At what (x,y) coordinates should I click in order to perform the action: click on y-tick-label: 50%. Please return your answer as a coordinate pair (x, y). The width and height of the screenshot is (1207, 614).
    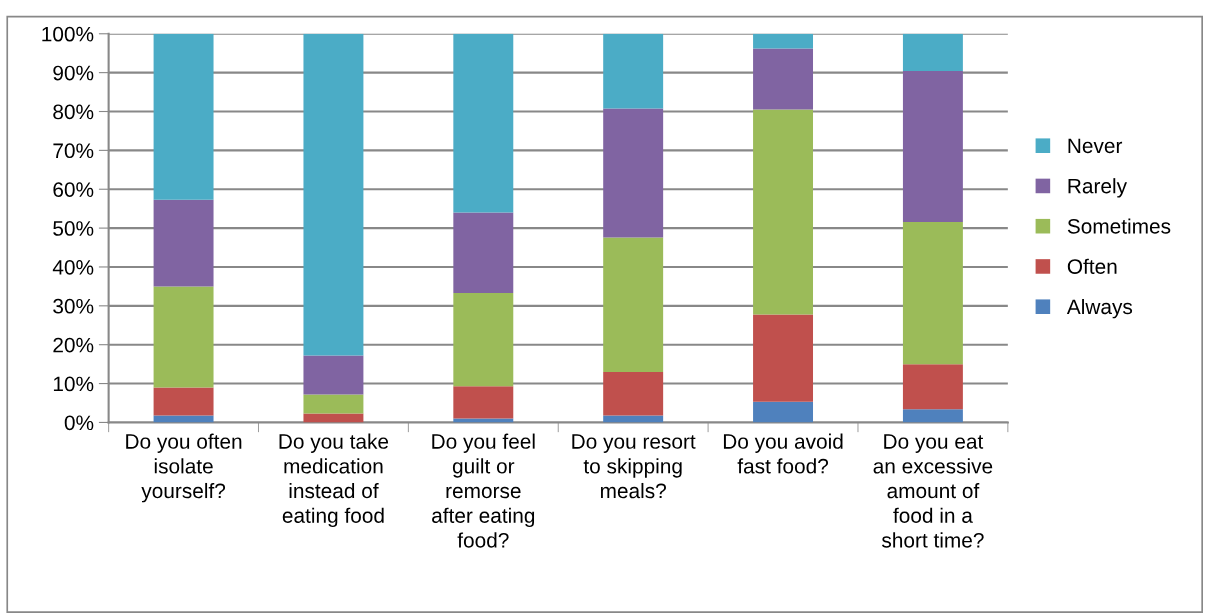
    Looking at the image, I should click on (73, 228).